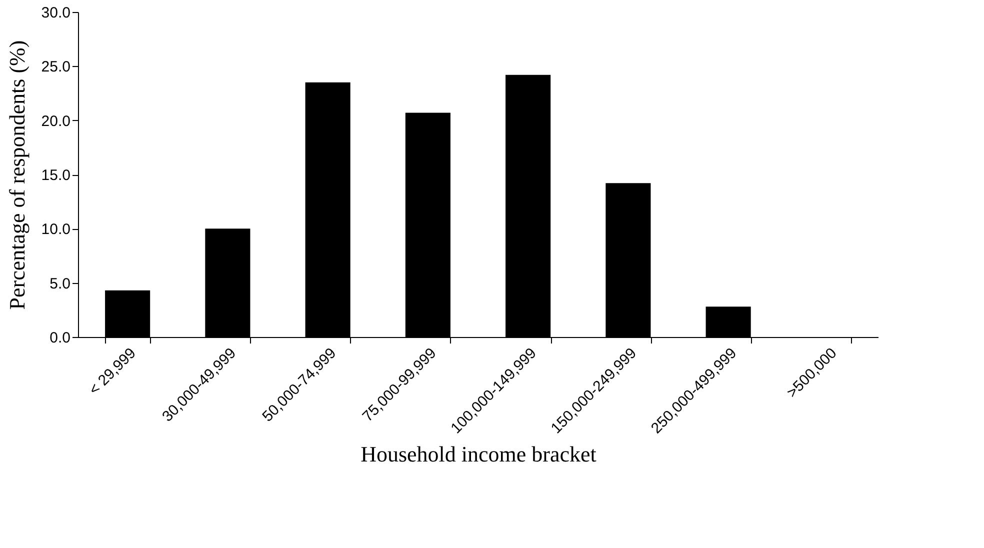 The image size is (984, 548). Describe the element at coordinates (60, 283) in the screenshot. I see `y-tick-label: 5.0` at that location.